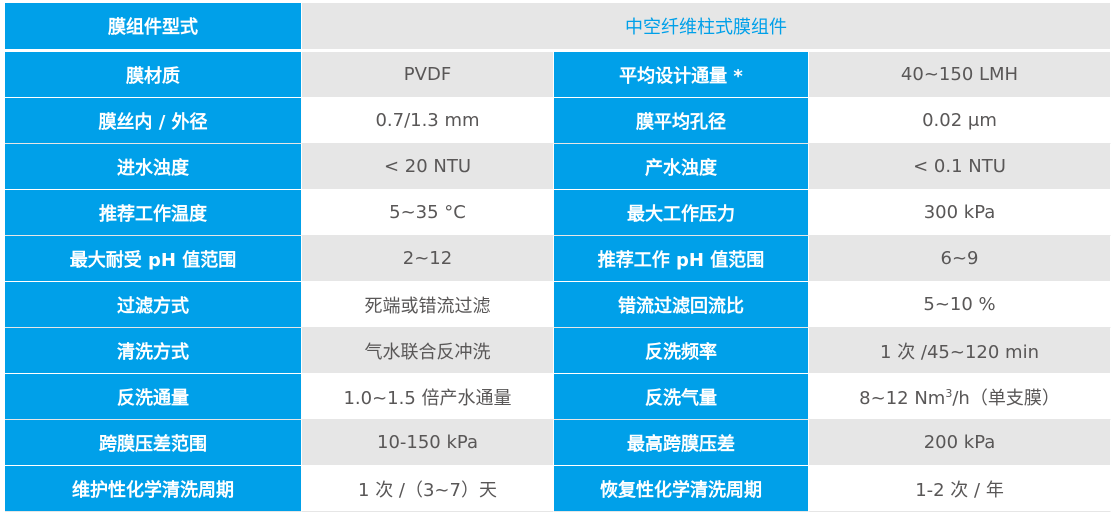  Describe the element at coordinates (428, 443) in the screenshot. I see `param-value: 10-150 kPa` at that location.